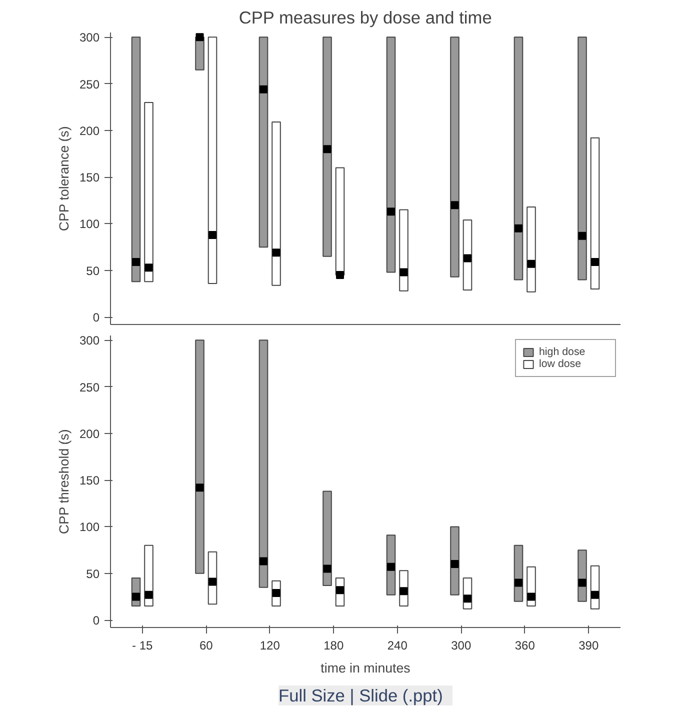 The image size is (692, 718). Describe the element at coordinates (143, 645) in the screenshot. I see `x-tick-label: - 15` at that location.